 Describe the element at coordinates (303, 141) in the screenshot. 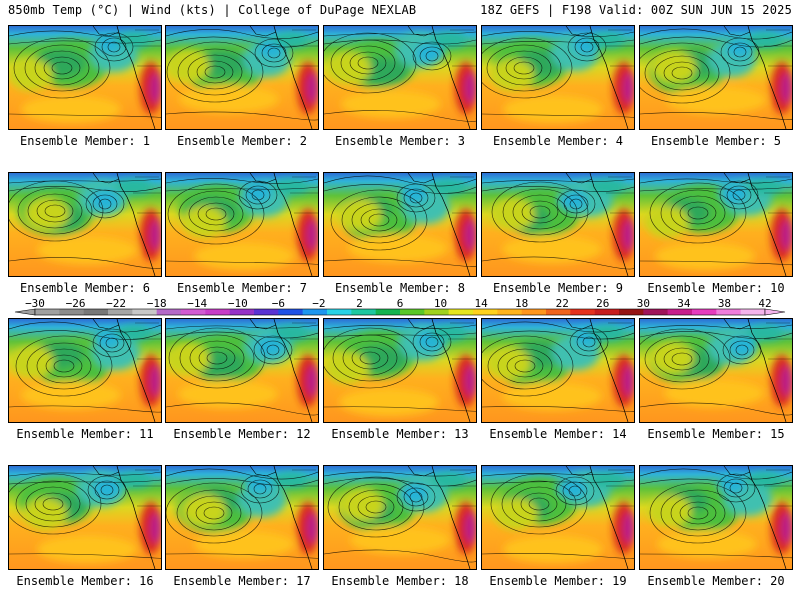

I see `ensemble-member-number: 2` at that location.